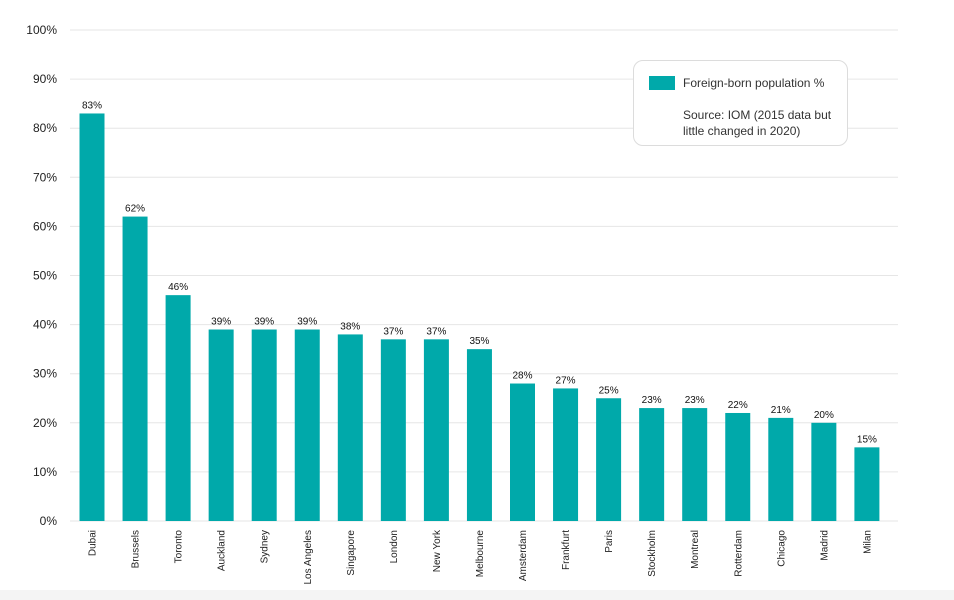 The image size is (954, 600). I want to click on x-tick-label: Brussels, so click(136, 549).